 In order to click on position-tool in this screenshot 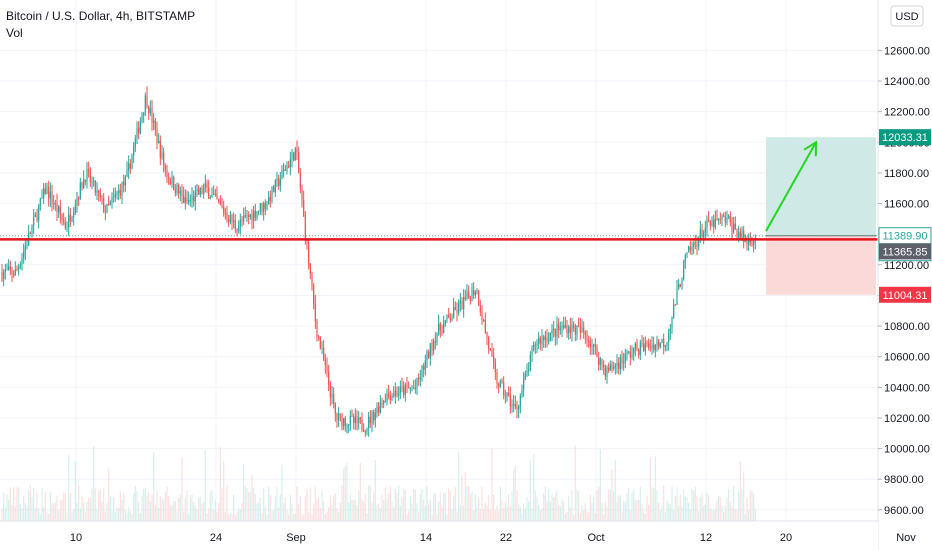, I will do `click(821, 216)`.